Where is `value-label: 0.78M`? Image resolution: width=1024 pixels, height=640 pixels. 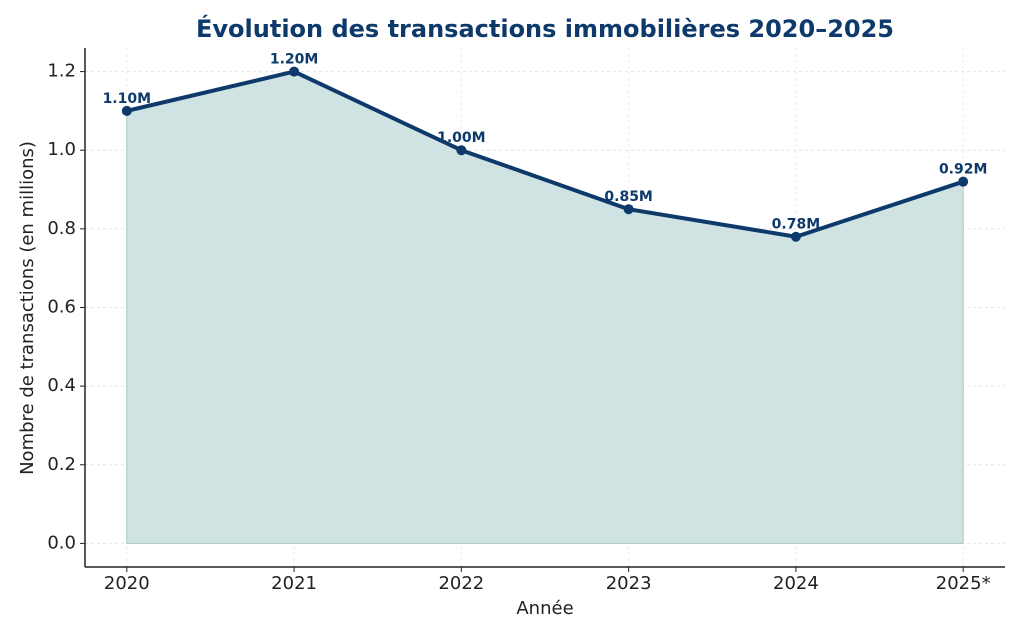
value-label: 0.78M is located at coordinates (796, 225).